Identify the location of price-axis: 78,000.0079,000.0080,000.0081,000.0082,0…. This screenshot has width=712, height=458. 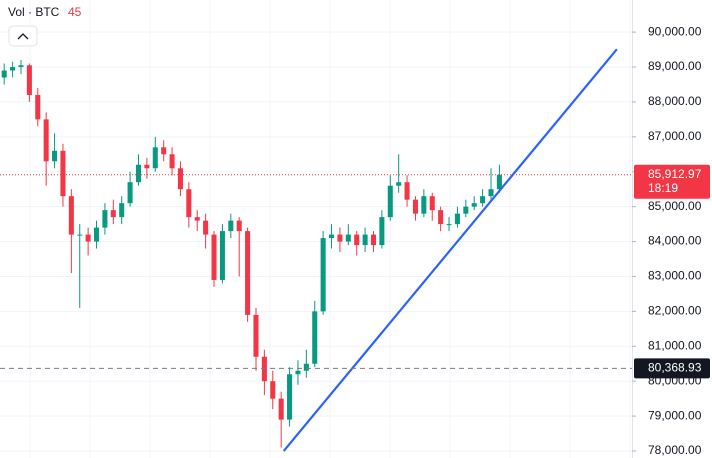
(671, 240).